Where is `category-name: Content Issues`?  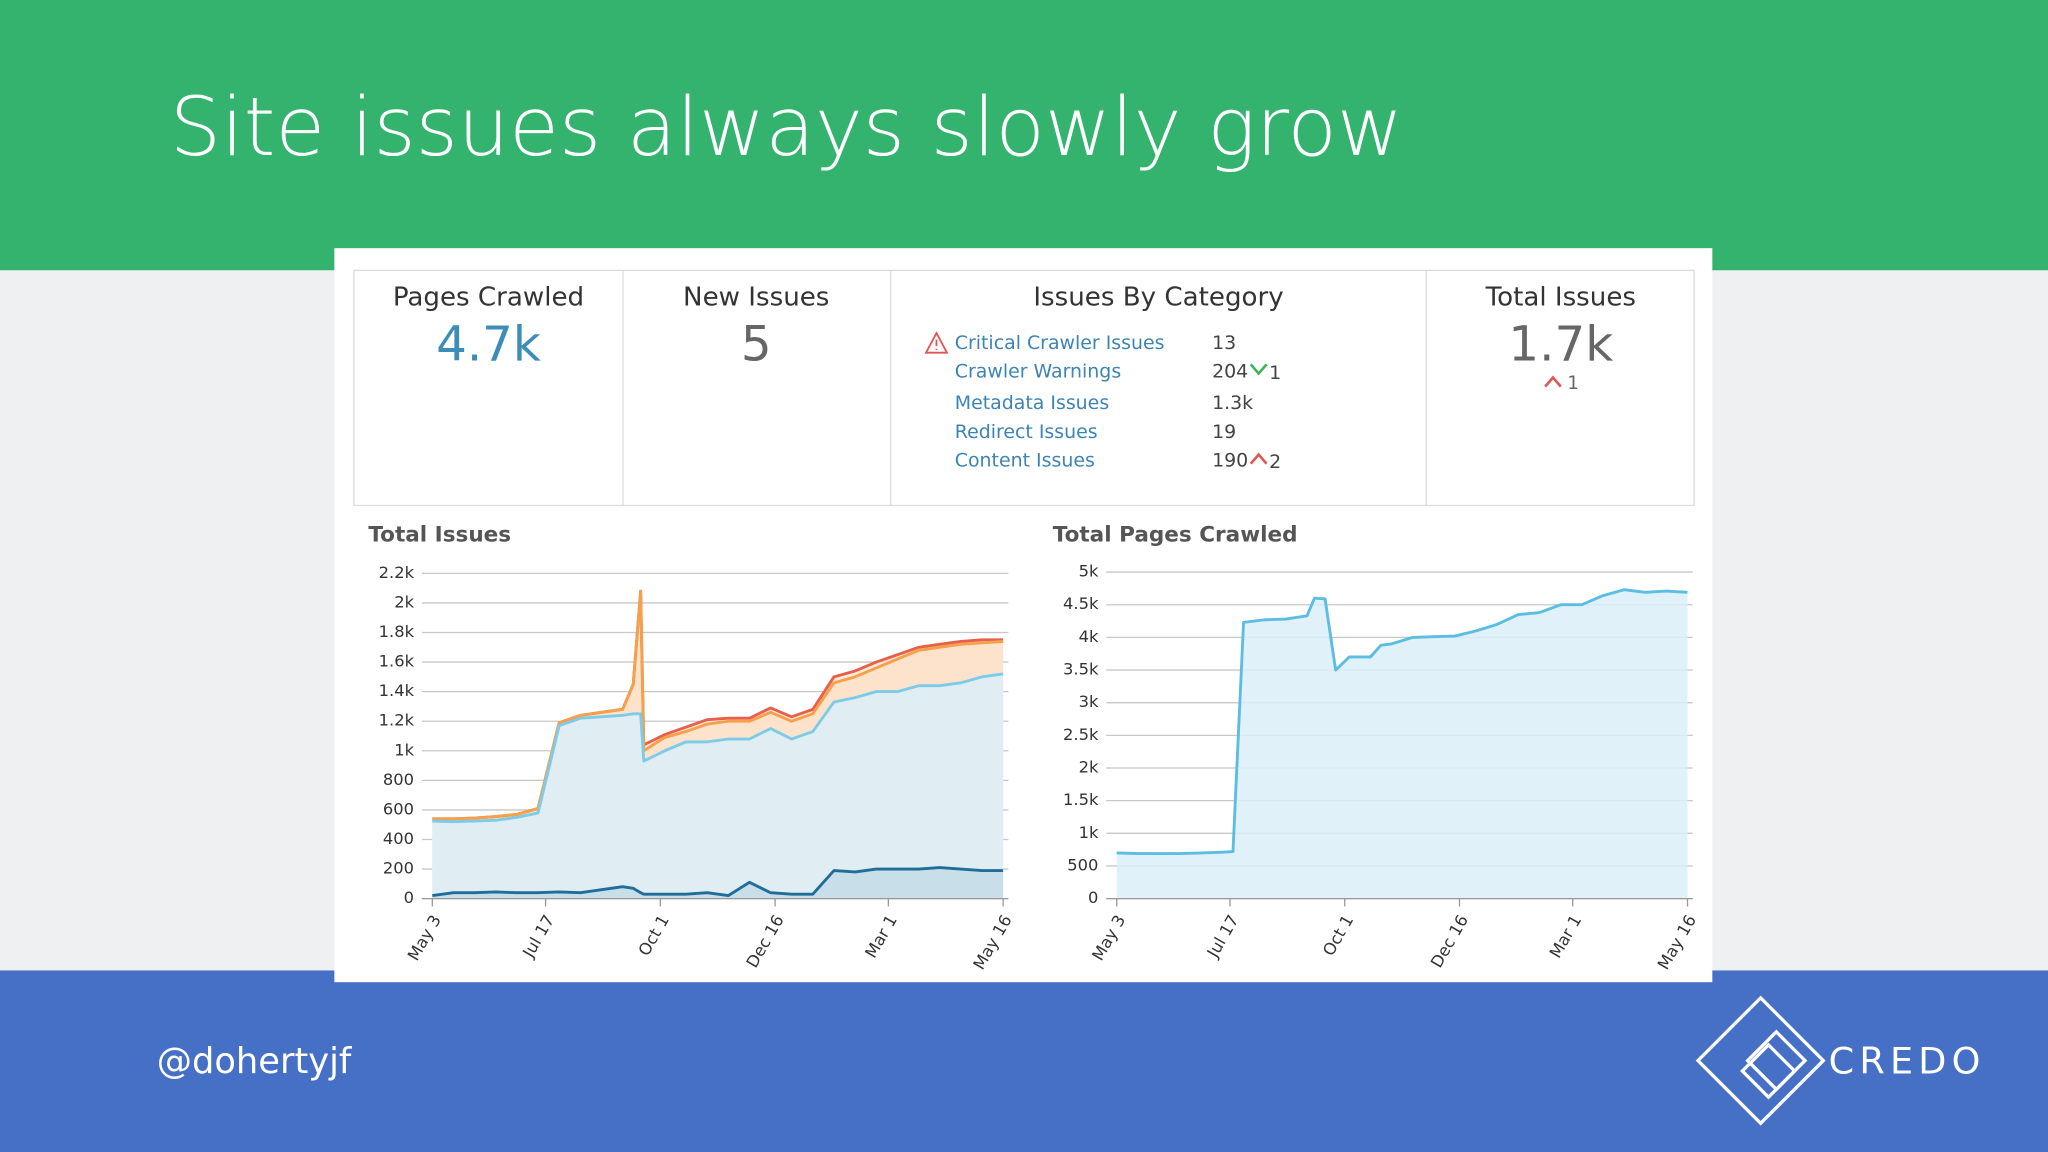 category-name: Content Issues is located at coordinates (1025, 461).